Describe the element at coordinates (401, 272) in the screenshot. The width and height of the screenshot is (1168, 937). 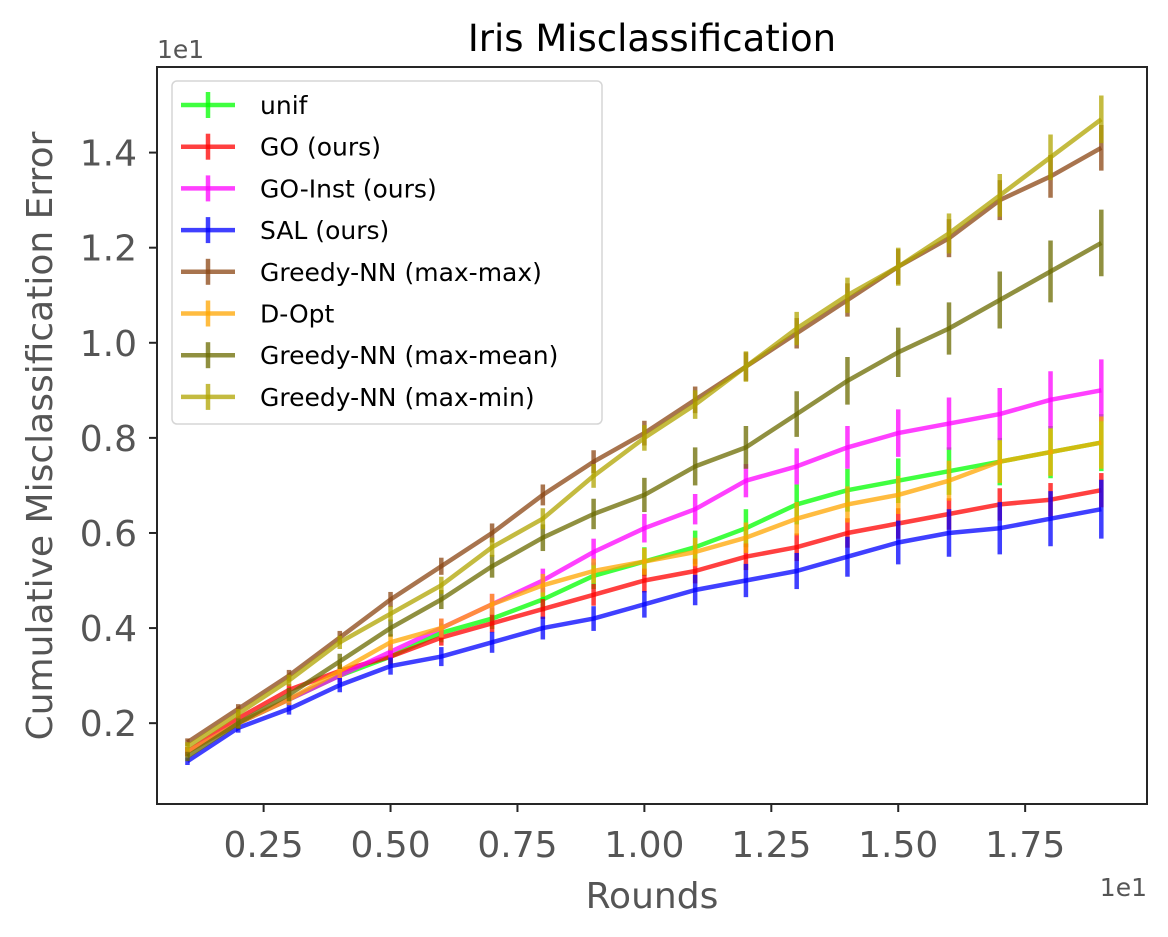
I see `legend-label: Greedy-NN (max-max)` at that location.